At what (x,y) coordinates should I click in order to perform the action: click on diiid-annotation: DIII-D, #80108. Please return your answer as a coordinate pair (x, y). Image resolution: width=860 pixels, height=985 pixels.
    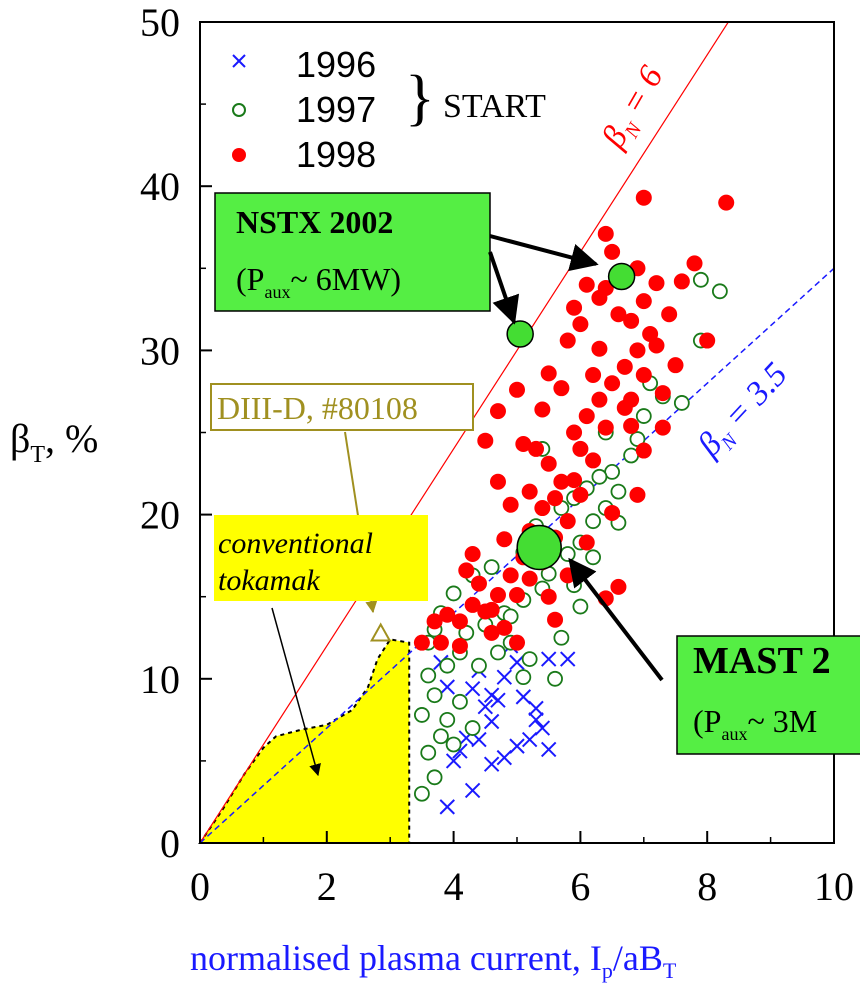
    Looking at the image, I should click on (342, 512).